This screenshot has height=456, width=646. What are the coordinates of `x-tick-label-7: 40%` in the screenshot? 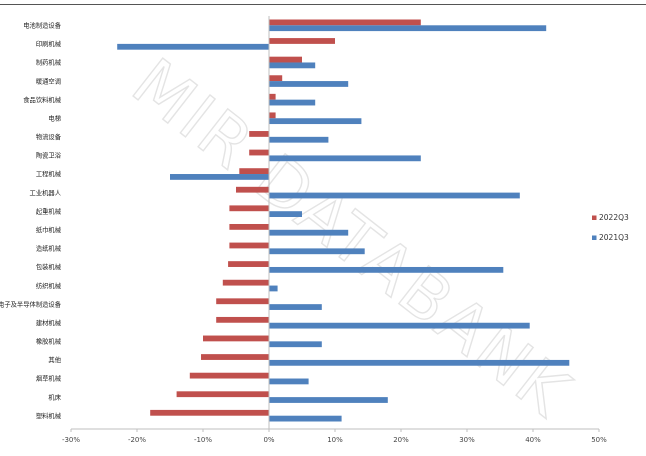 It's located at (533, 440).